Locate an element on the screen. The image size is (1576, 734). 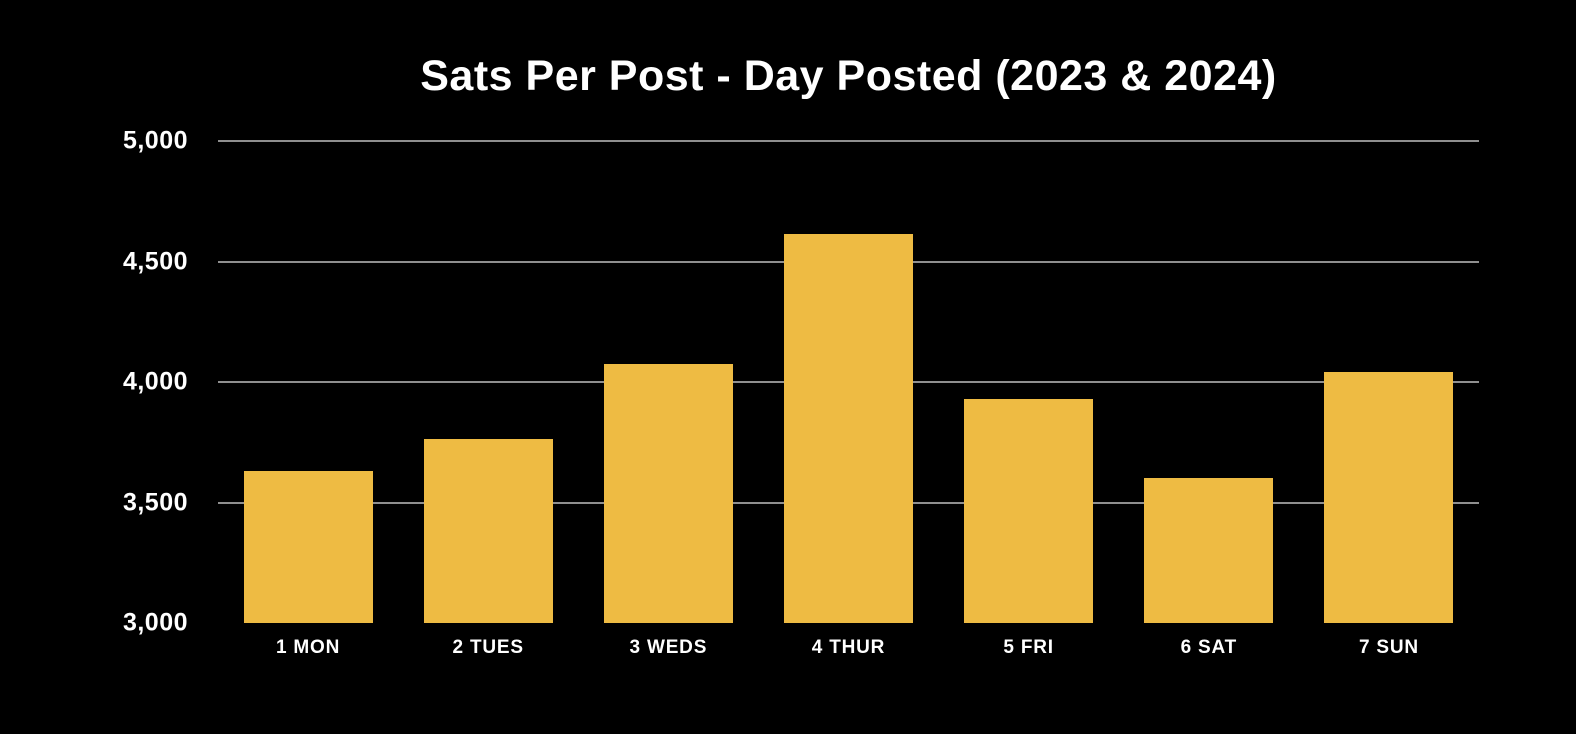
chart-title: Sats Per Post - Day Posted (2023 & 2024) is located at coordinates (848, 76).